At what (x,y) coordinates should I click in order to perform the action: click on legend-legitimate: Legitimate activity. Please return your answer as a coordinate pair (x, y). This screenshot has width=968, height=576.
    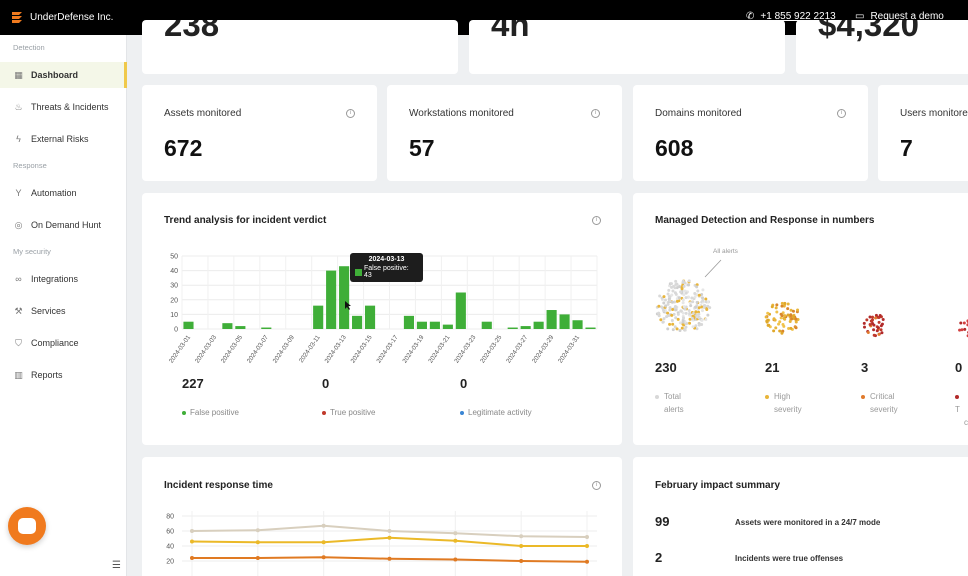
    Looking at the image, I should click on (496, 412).